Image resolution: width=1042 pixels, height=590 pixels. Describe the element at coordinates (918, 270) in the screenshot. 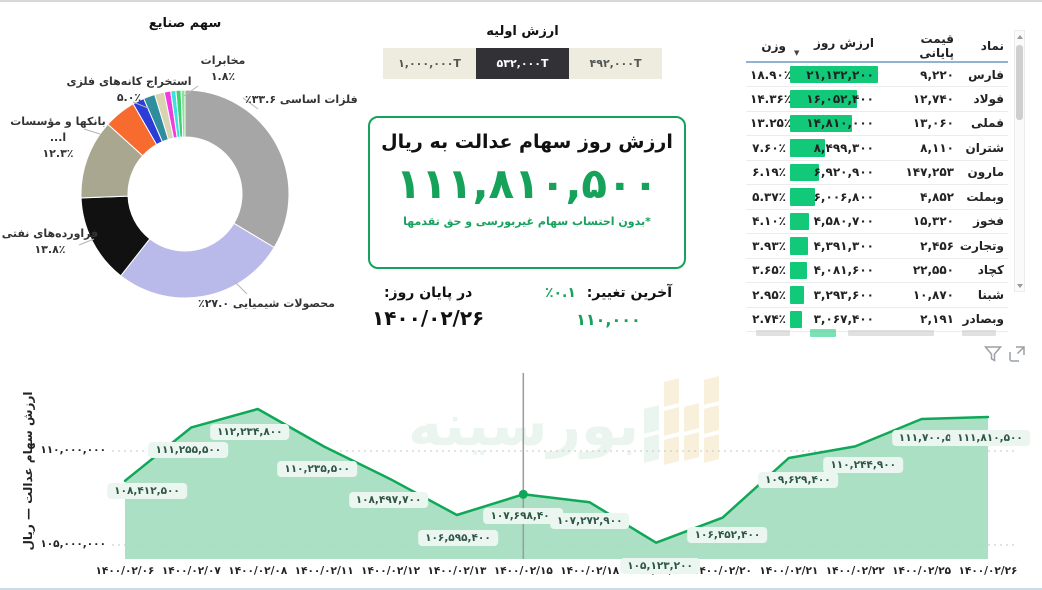

I see `cell-close: ۲۲,۵۵۰` at that location.